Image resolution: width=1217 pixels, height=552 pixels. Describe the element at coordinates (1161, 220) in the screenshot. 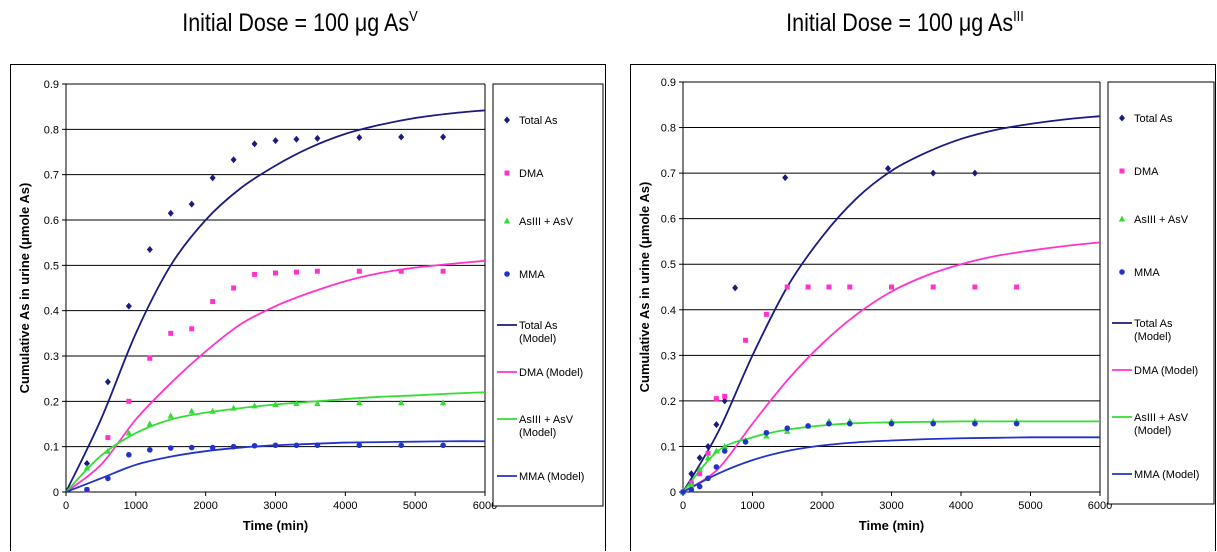

I see `legend-label: AsIII + AsV` at that location.